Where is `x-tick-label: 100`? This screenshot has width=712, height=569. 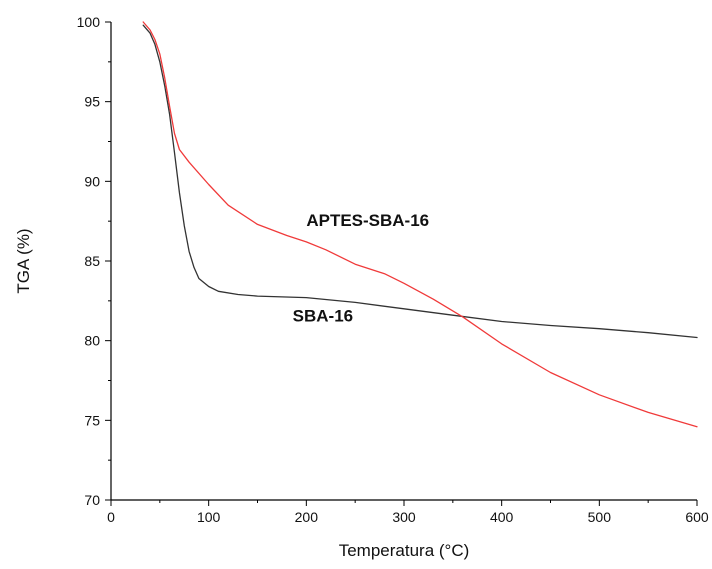 x-tick-label: 100 is located at coordinates (209, 517).